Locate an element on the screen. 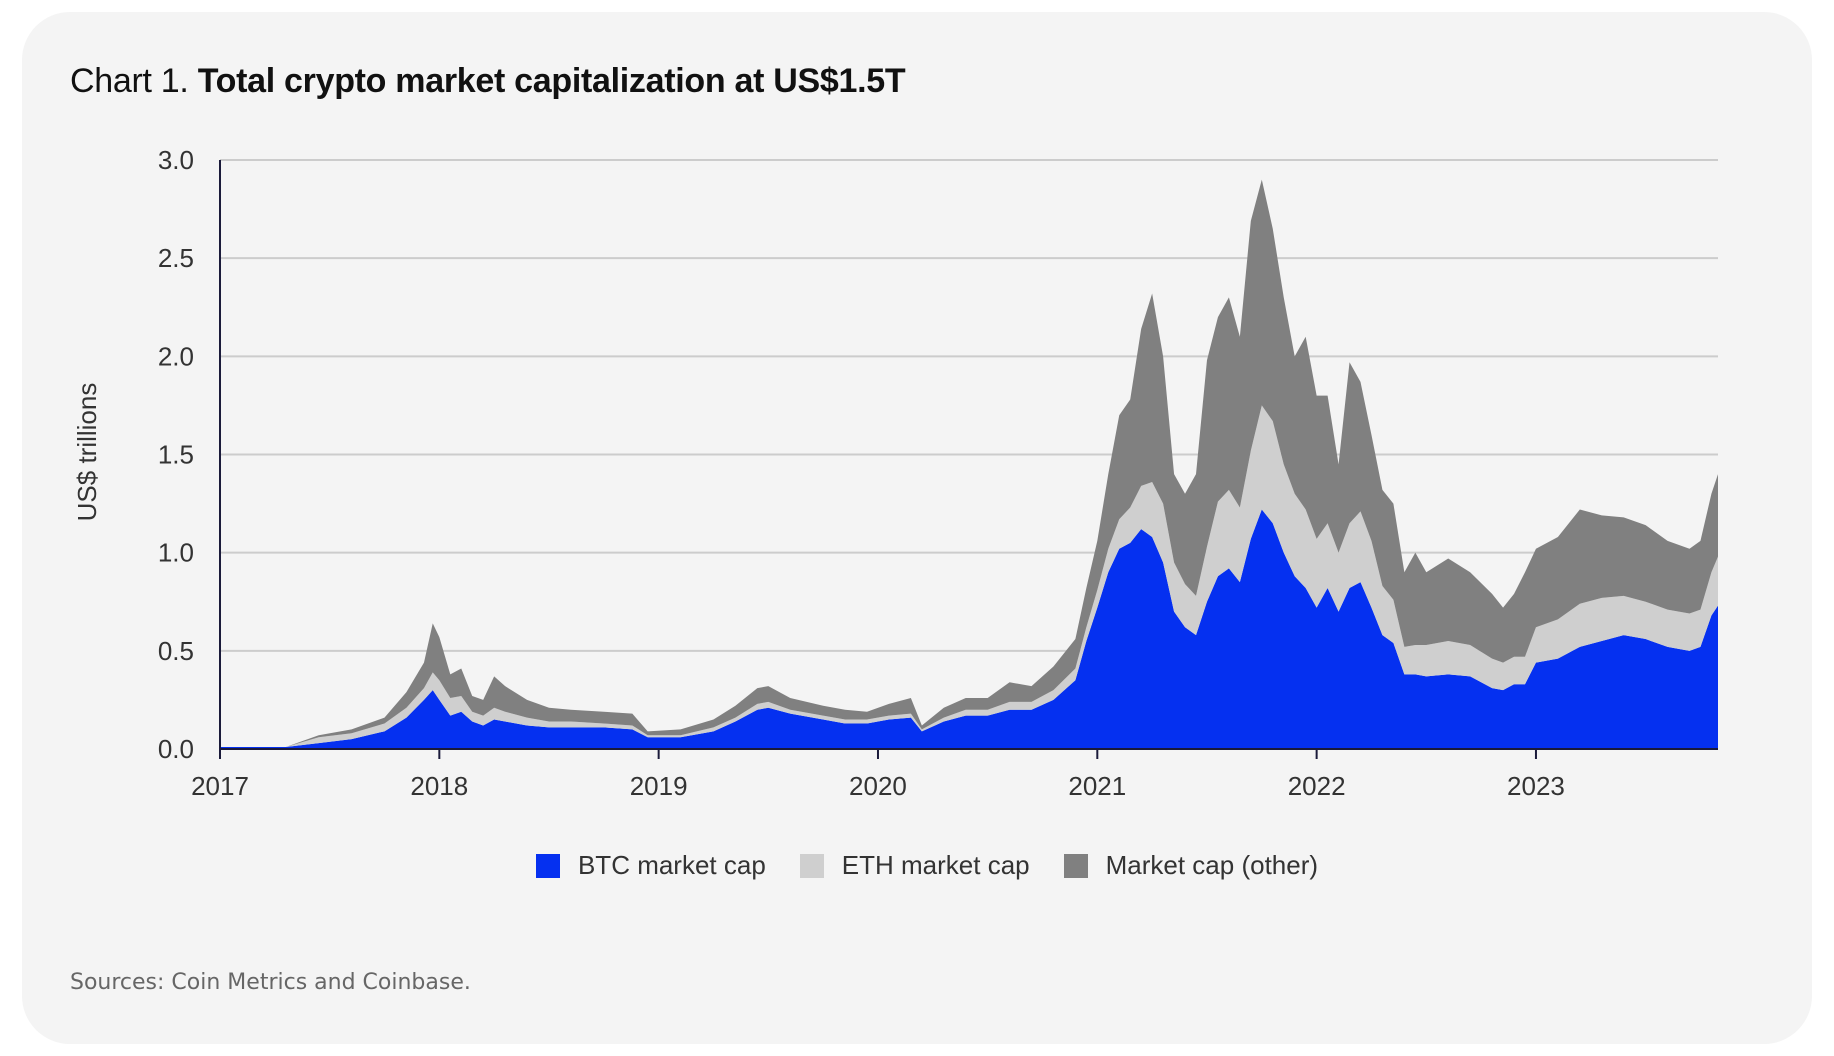  x-tick-label: 2019 is located at coordinates (659, 786).